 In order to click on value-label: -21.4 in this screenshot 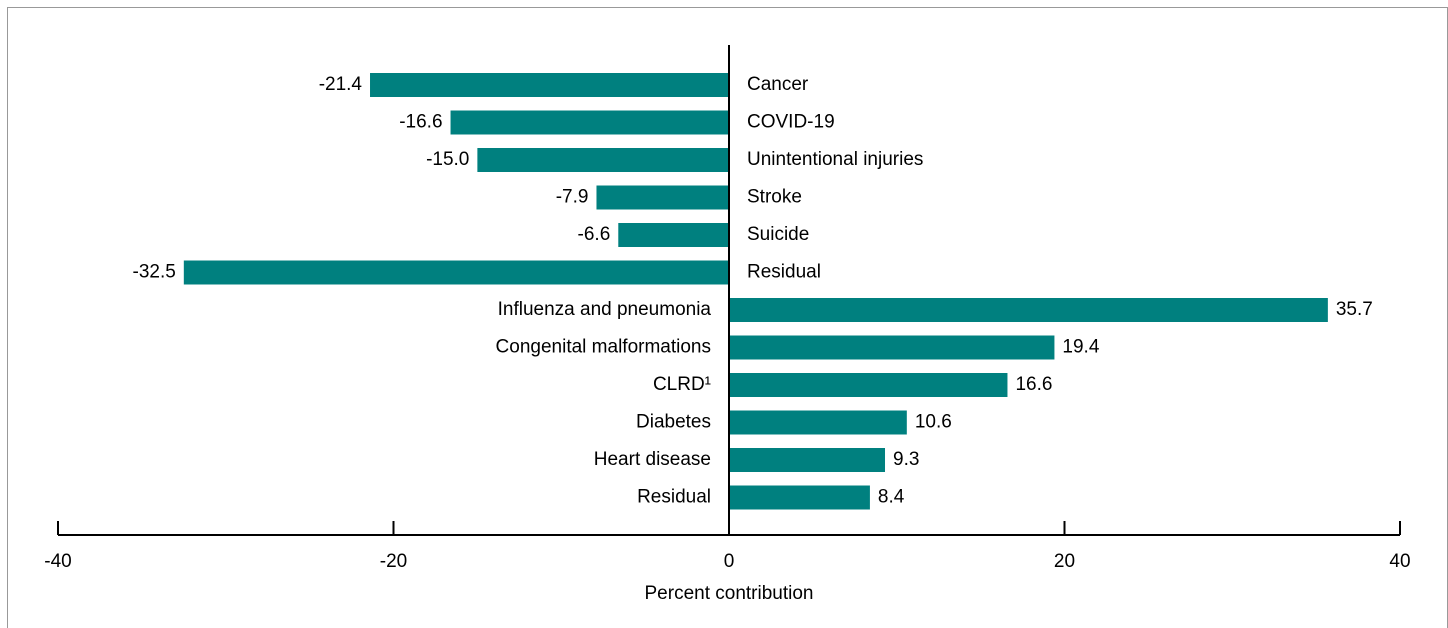, I will do `click(341, 84)`.